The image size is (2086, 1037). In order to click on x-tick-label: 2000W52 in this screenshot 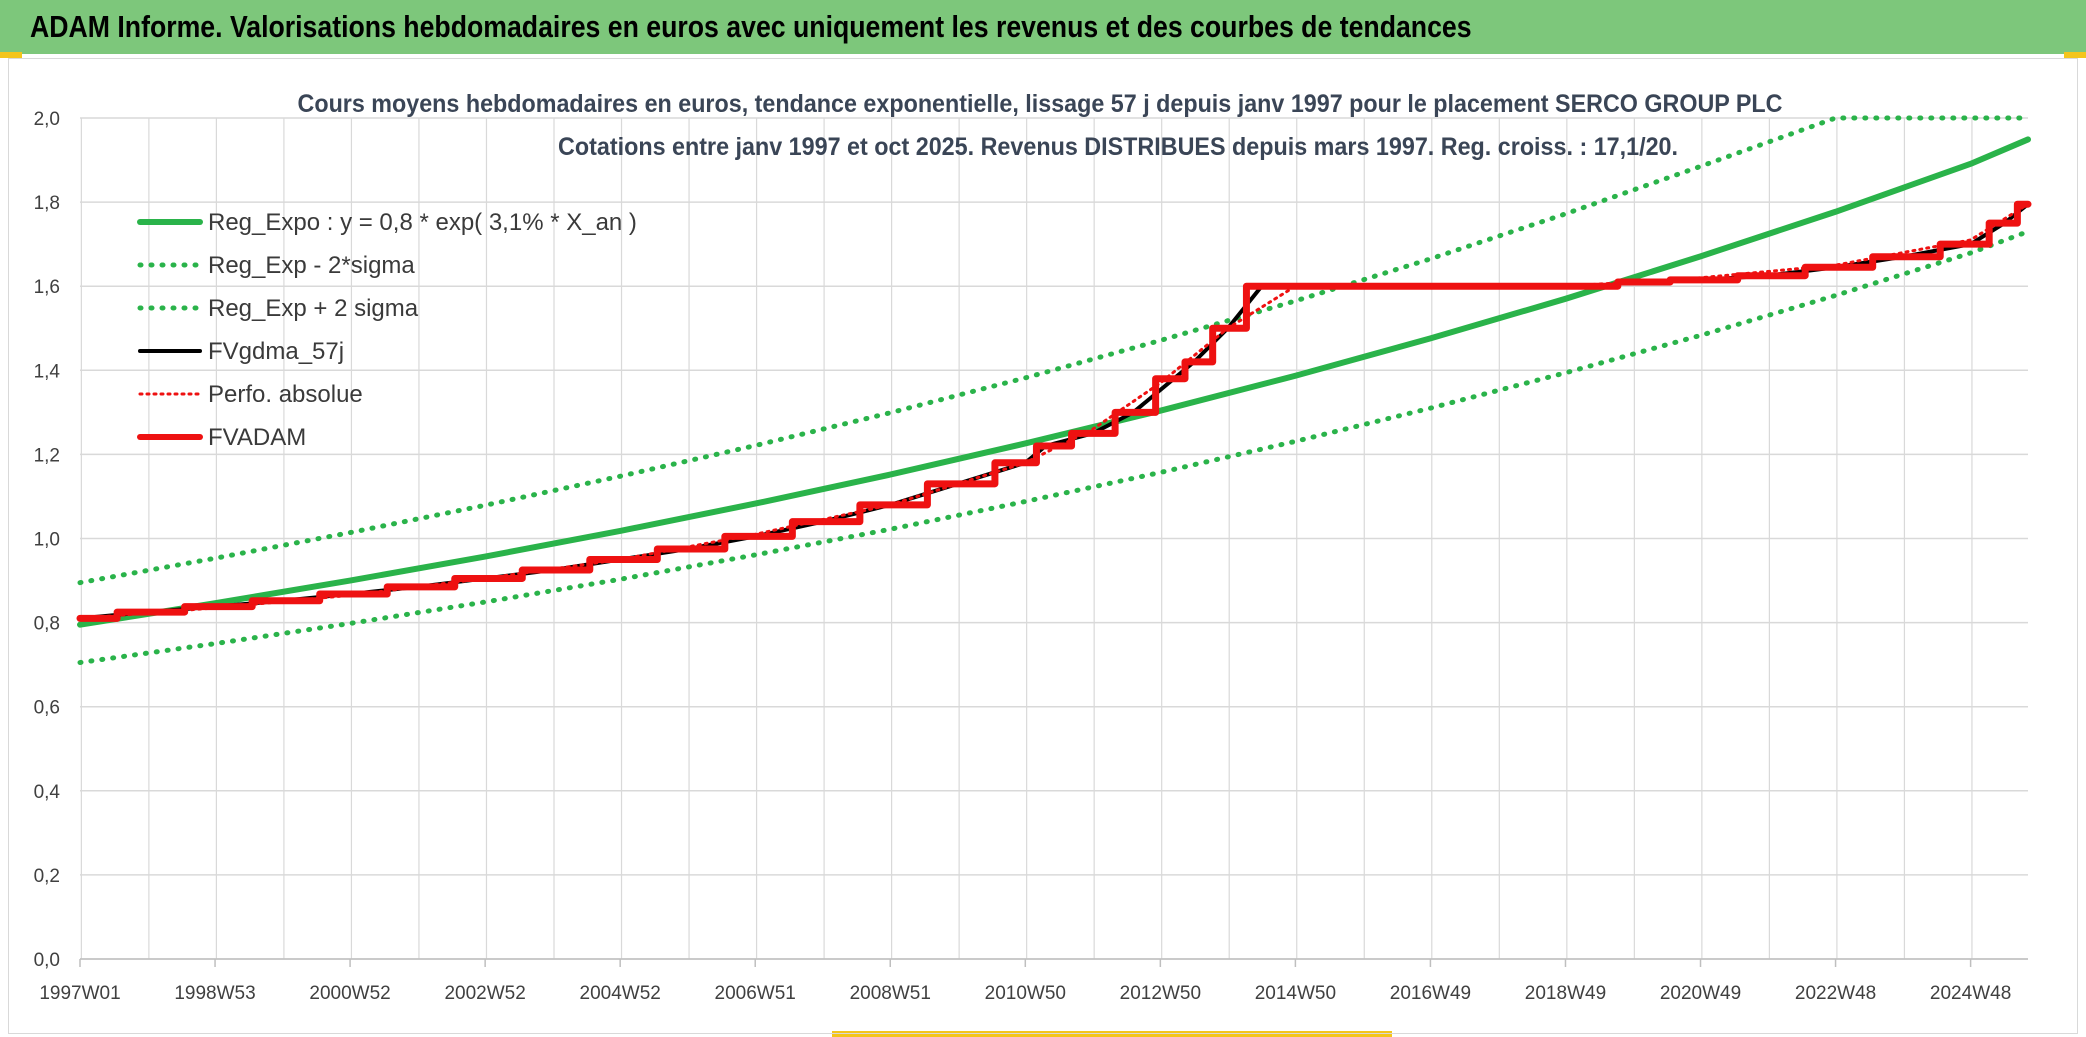, I will do `click(349, 993)`.